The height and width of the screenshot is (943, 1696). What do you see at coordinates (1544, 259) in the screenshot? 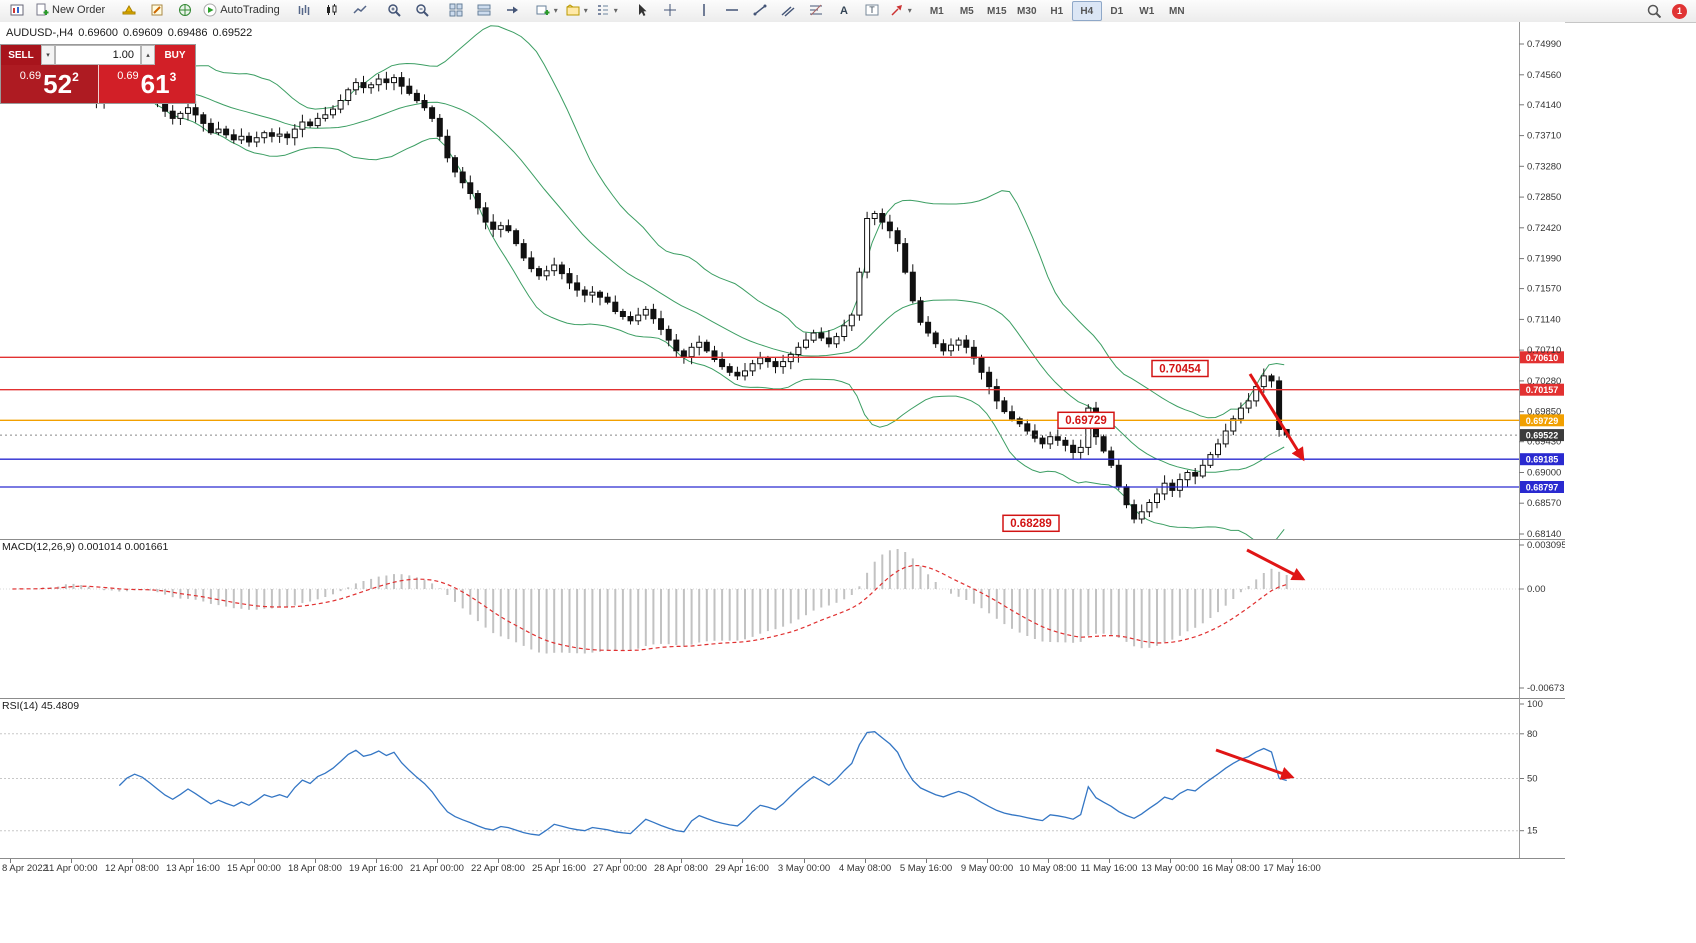
I see `svg-text: 0.71990` at bounding box center [1544, 259].